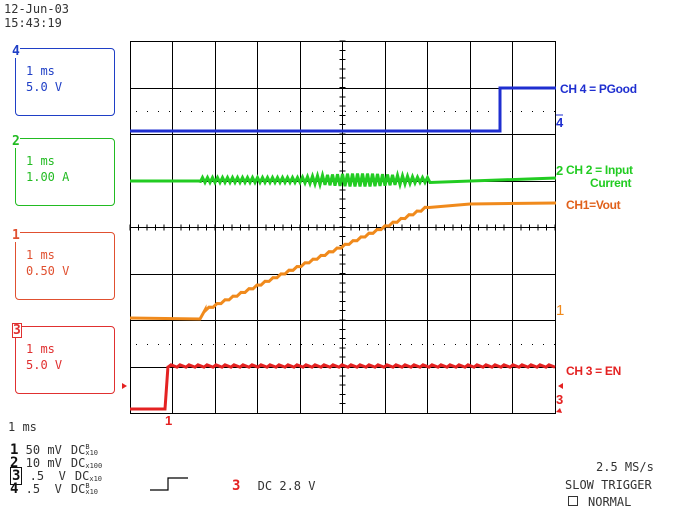  I want to click on ch3-en-trace, so click(343, 387).